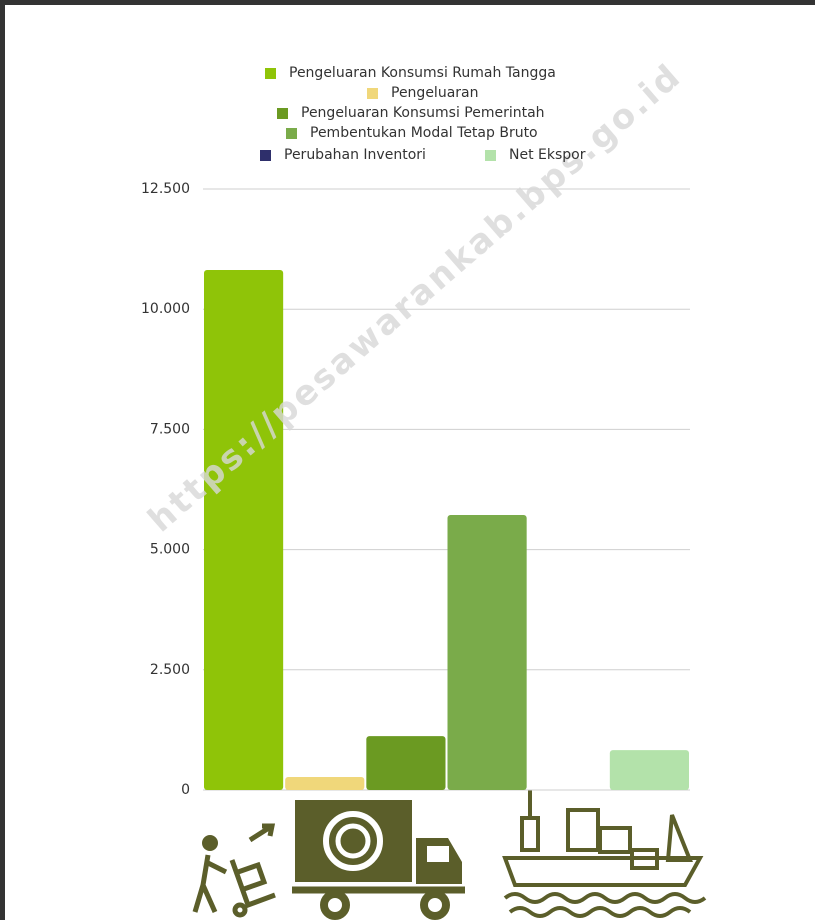  I want to click on icons, so click(449, 855).